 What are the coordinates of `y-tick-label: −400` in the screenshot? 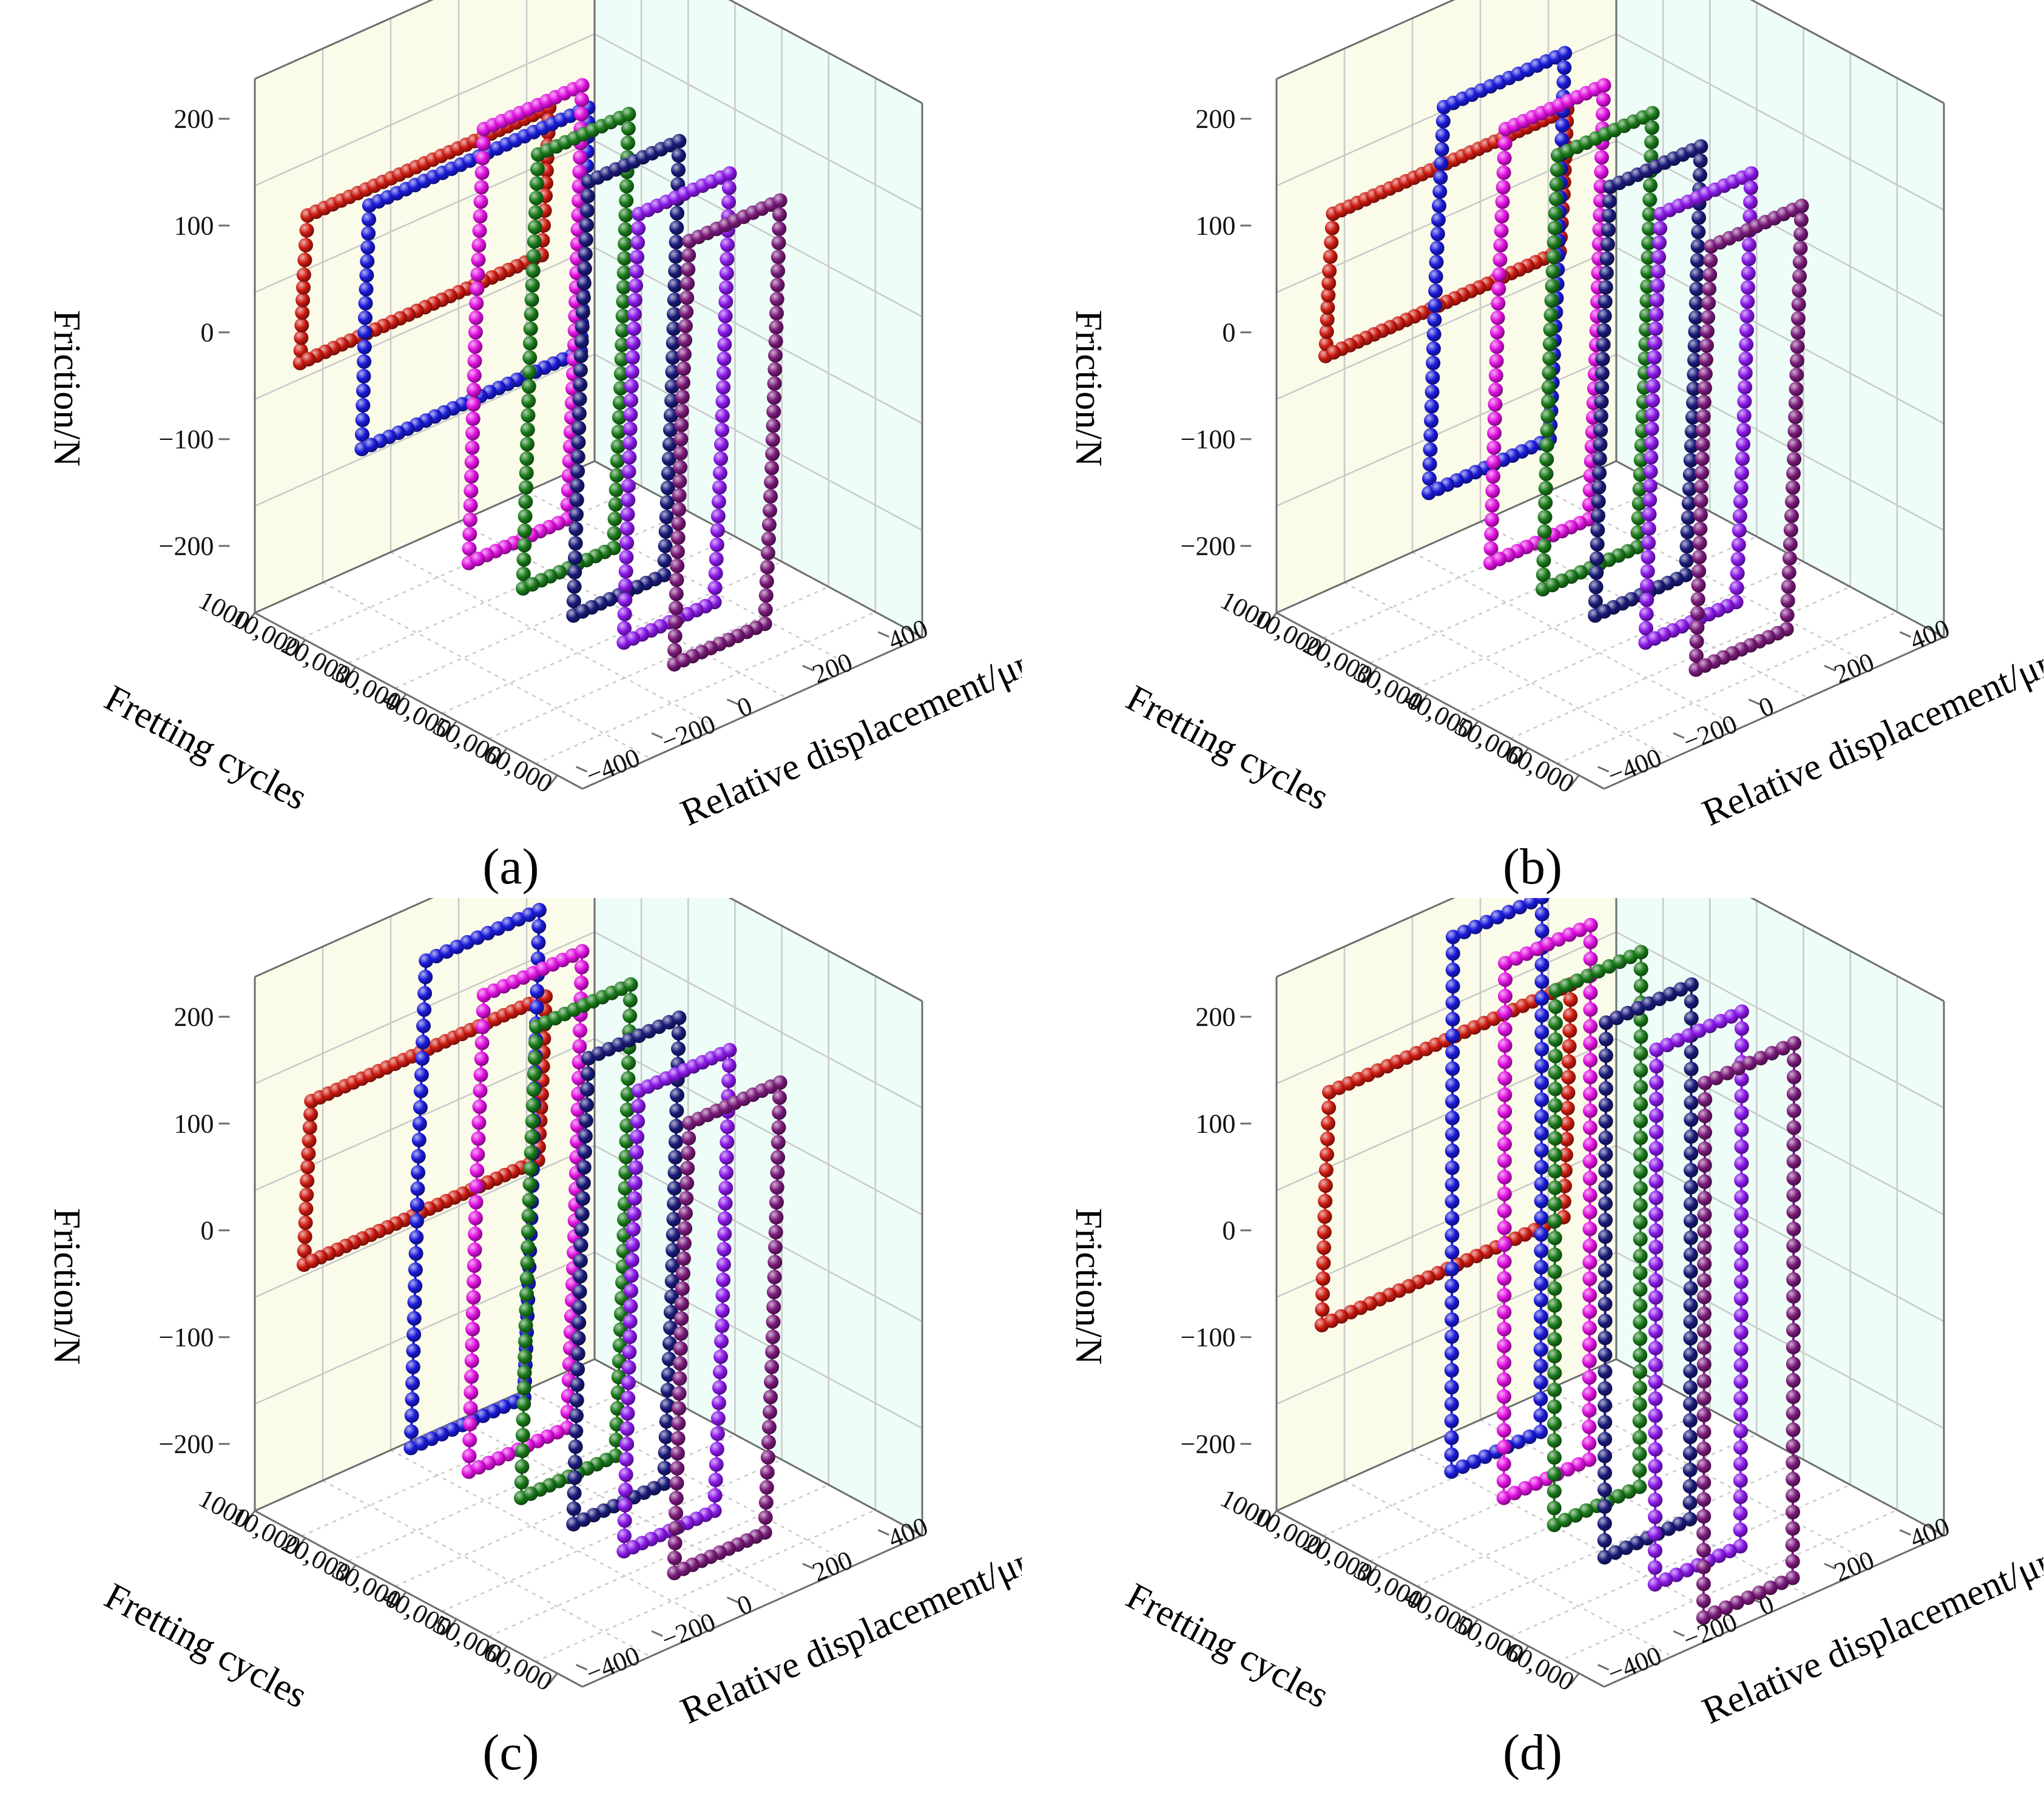 It's located at (613, 767).